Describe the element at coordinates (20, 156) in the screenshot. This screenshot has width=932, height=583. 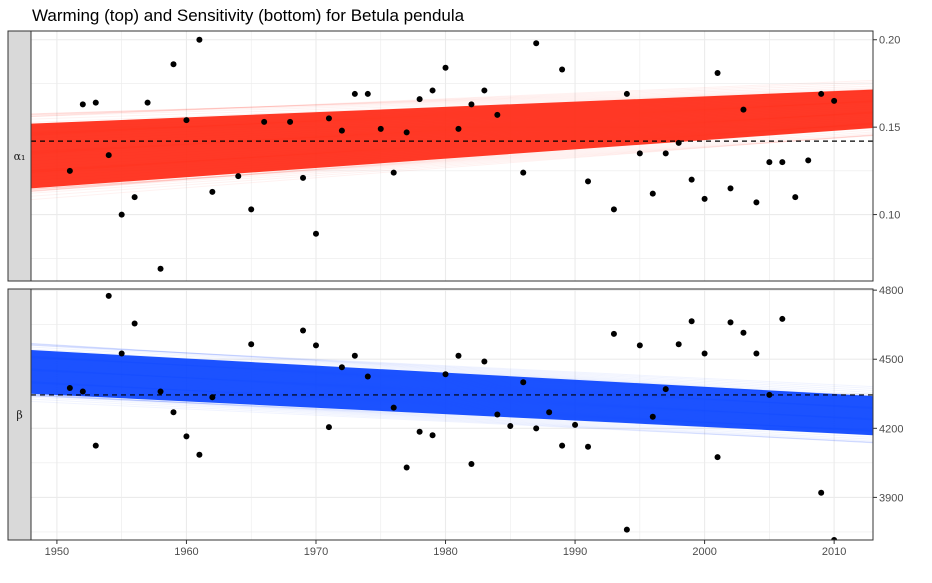
I see `facet-strip-label: α₁` at that location.